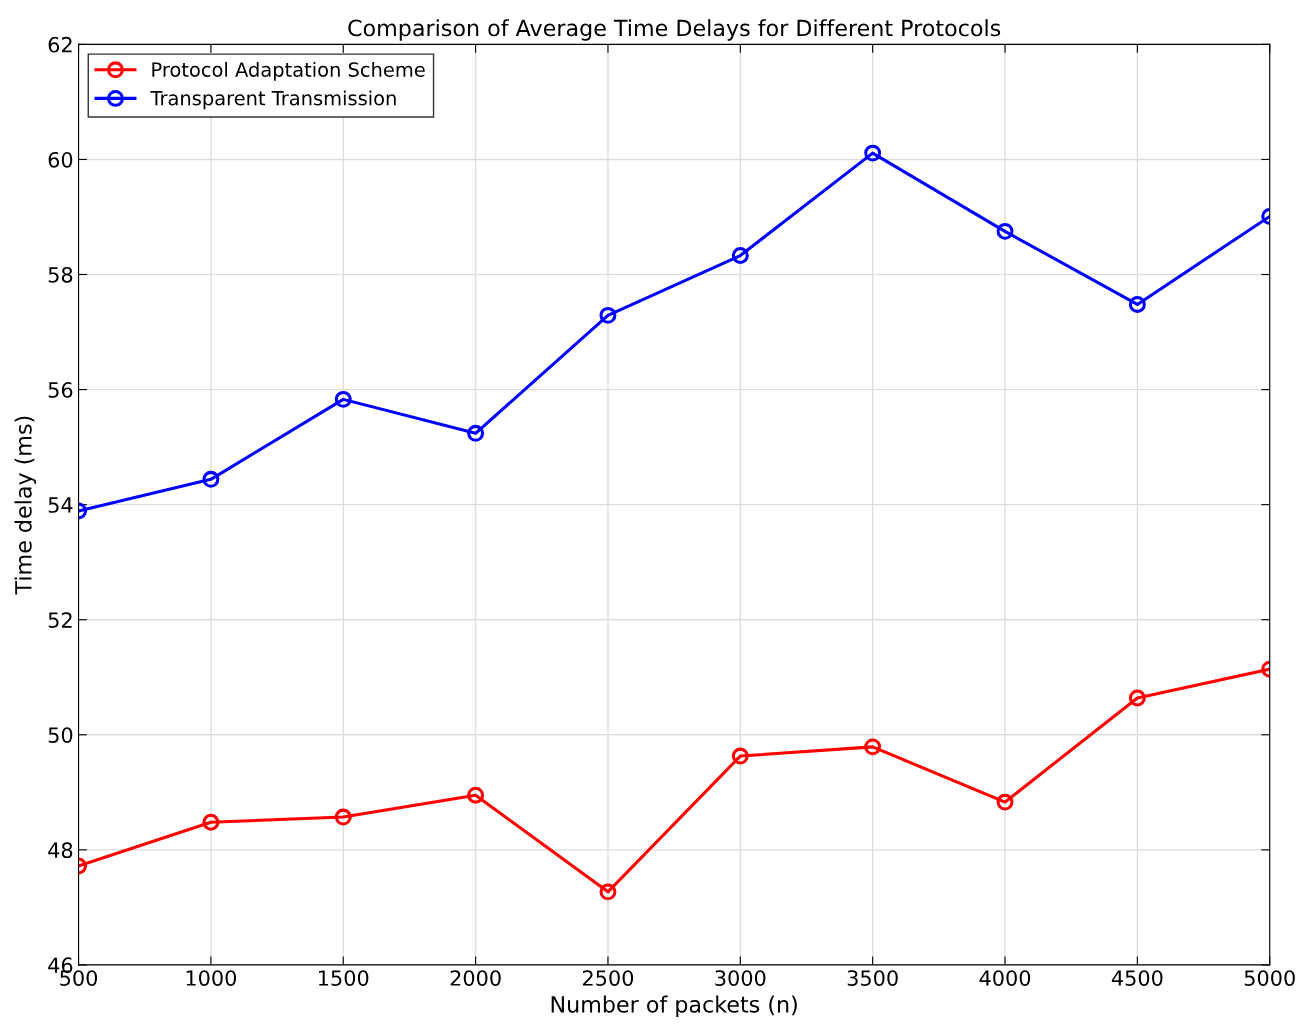 The width and height of the screenshot is (1309, 1032). Describe the element at coordinates (273, 100) in the screenshot. I see `legend-label: Transparent Transmission` at that location.